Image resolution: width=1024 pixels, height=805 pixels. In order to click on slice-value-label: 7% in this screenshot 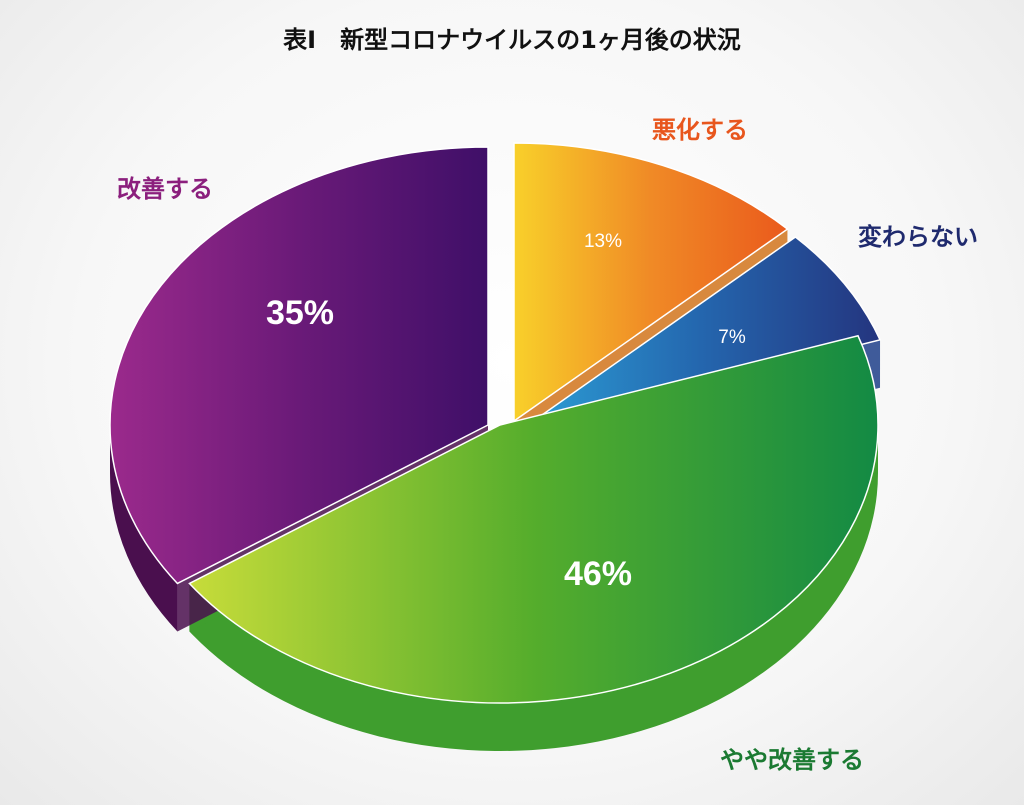, I will do `click(732, 337)`.